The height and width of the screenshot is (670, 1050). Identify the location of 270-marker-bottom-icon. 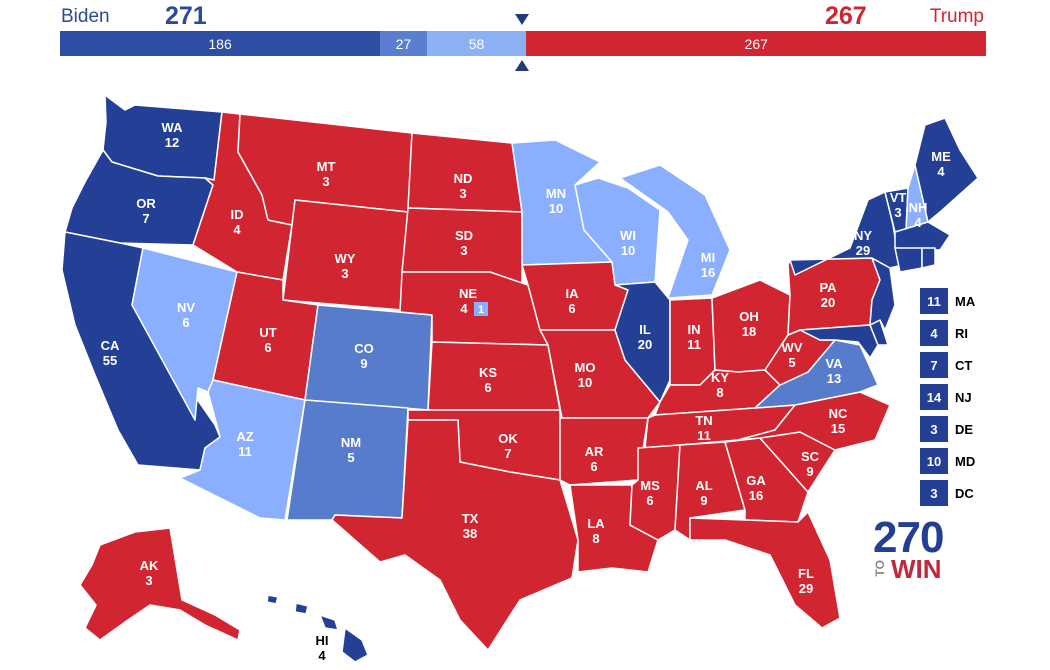
(522, 65).